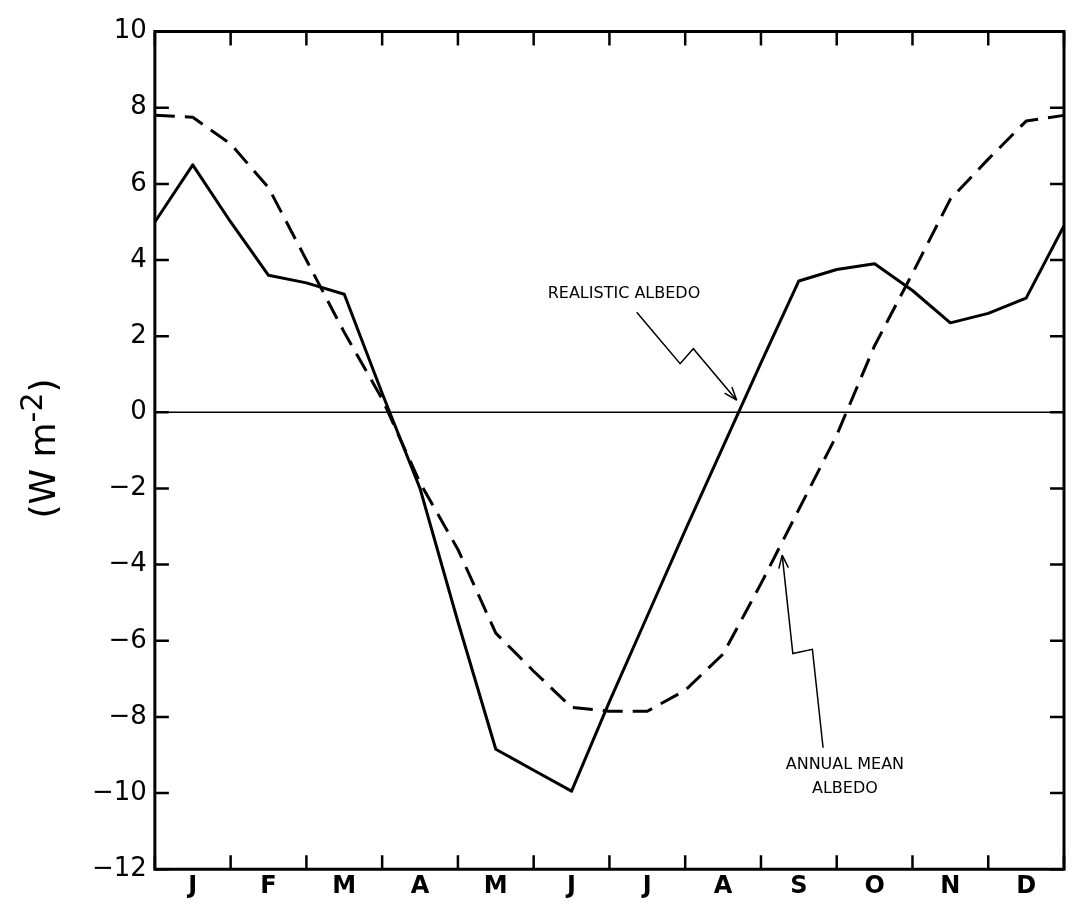 The width and height of the screenshot is (1088, 919). What do you see at coordinates (127, 714) in the screenshot?
I see `y-tick-label: −8` at bounding box center [127, 714].